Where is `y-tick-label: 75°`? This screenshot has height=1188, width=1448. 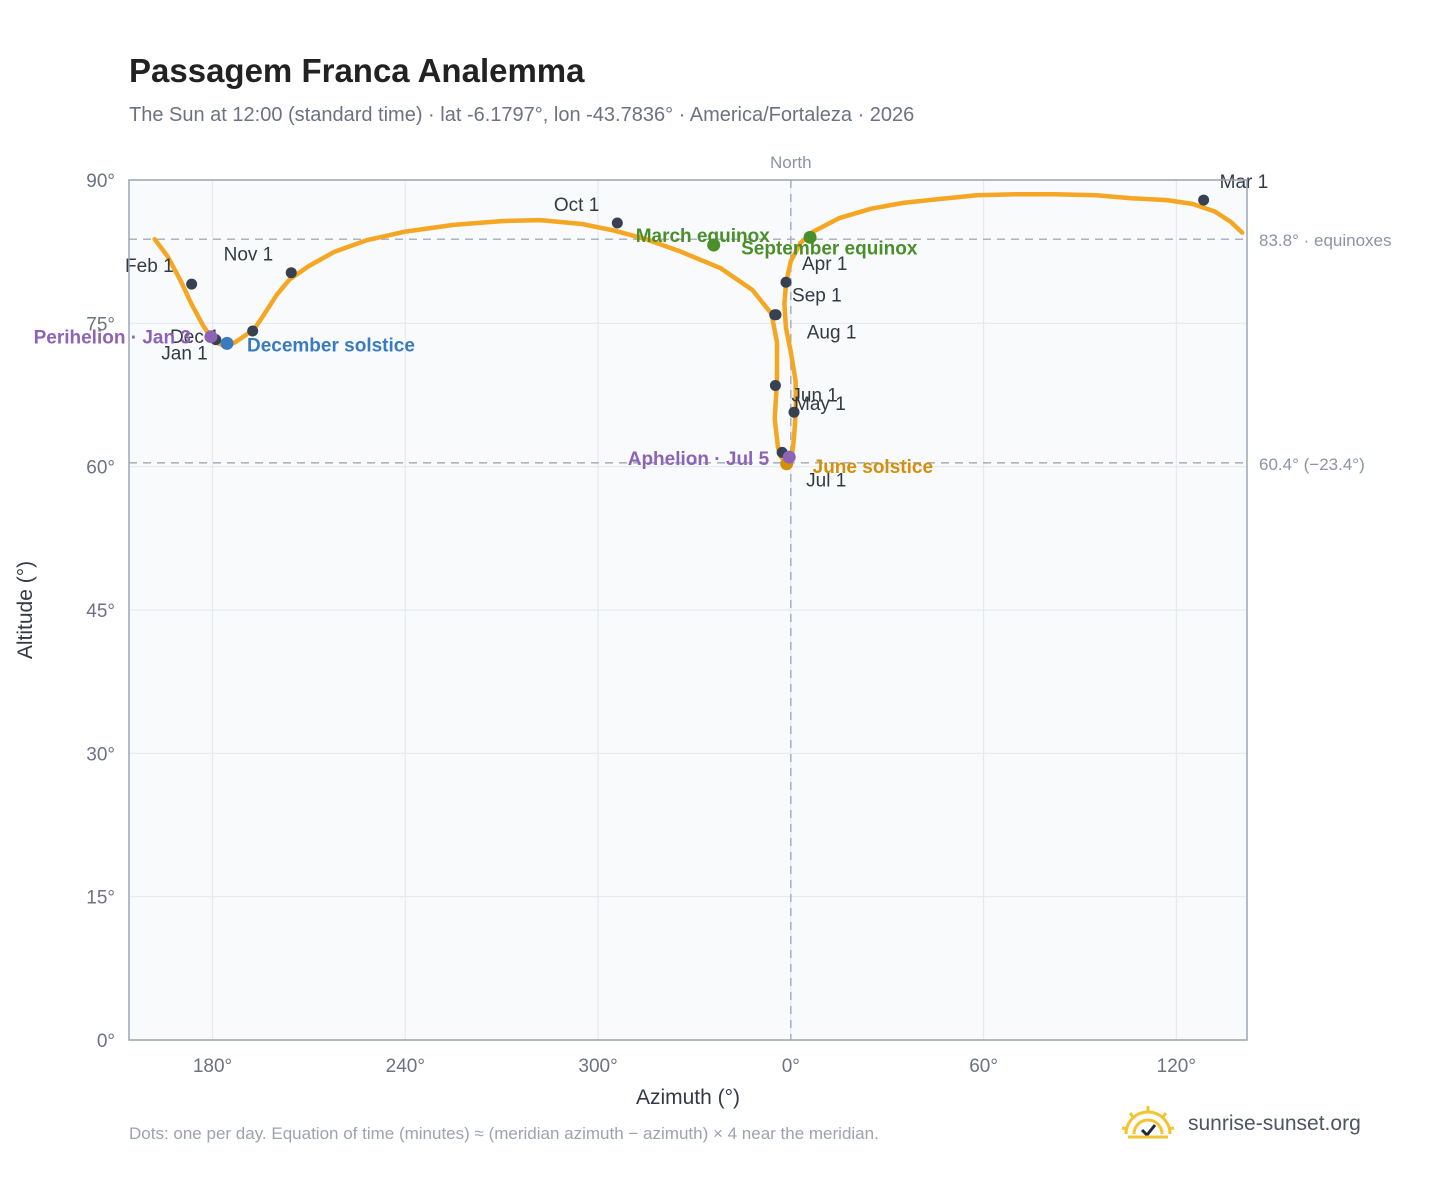 y-tick-label: 75° is located at coordinates (100, 324).